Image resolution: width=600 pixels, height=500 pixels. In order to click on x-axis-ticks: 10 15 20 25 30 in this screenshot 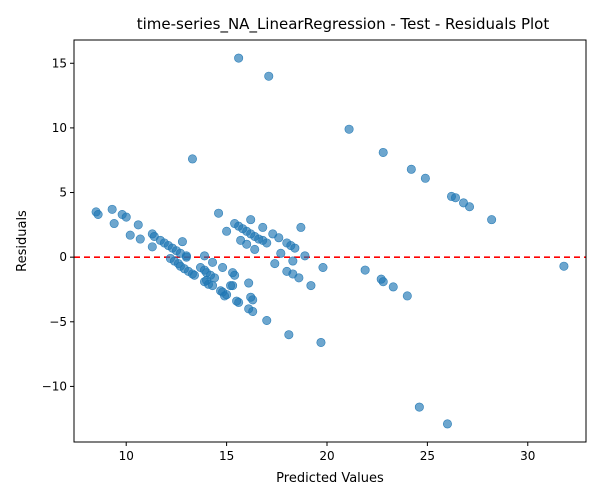, I will do `click(327, 452)`.